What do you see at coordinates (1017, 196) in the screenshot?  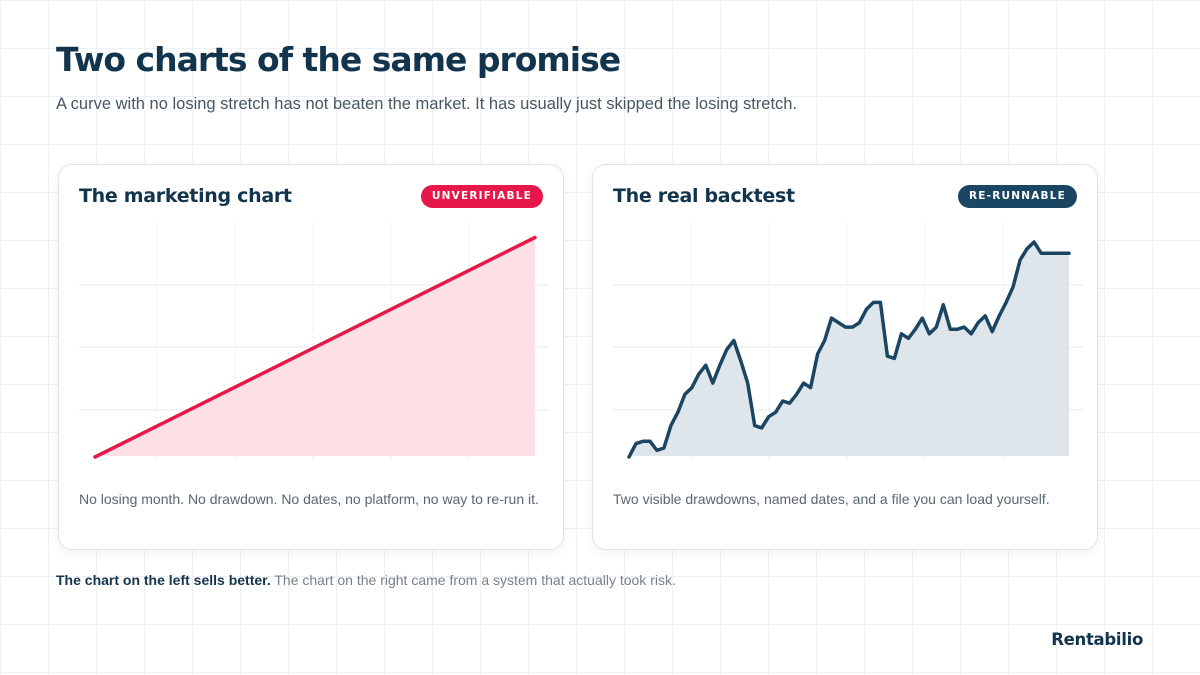 I see `rerunnable-badge: RE-RUNNABLE` at bounding box center [1017, 196].